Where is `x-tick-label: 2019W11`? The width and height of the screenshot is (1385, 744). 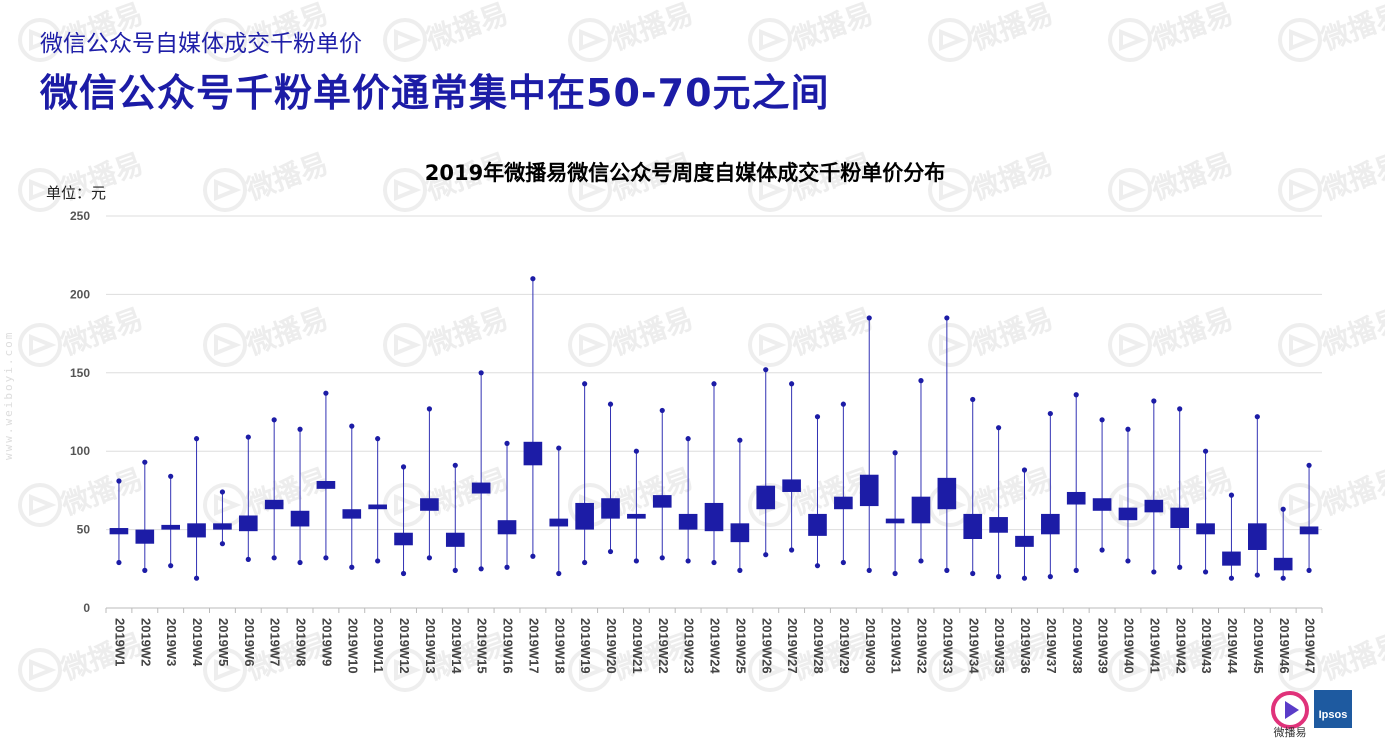 x-tick-label: 2019W11 is located at coordinates (378, 645).